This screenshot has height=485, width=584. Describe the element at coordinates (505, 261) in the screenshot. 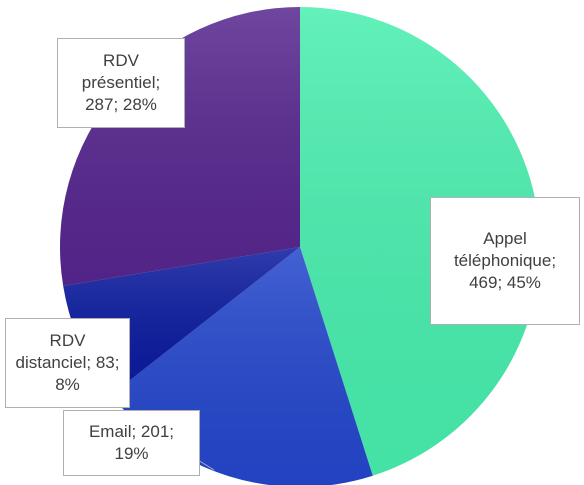

I see `data-label: Appel téléphonique; 469; 45%` at that location.